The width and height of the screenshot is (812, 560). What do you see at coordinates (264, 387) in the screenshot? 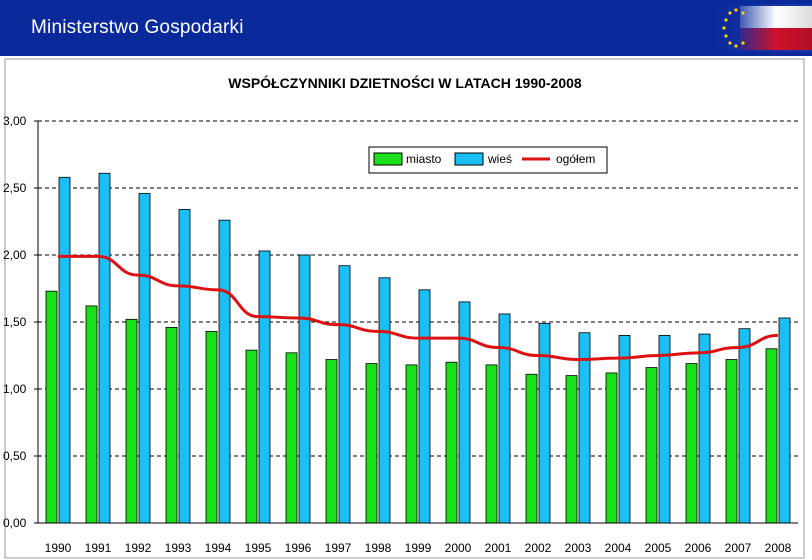
I see `bar-wies-1995` at bounding box center [264, 387].